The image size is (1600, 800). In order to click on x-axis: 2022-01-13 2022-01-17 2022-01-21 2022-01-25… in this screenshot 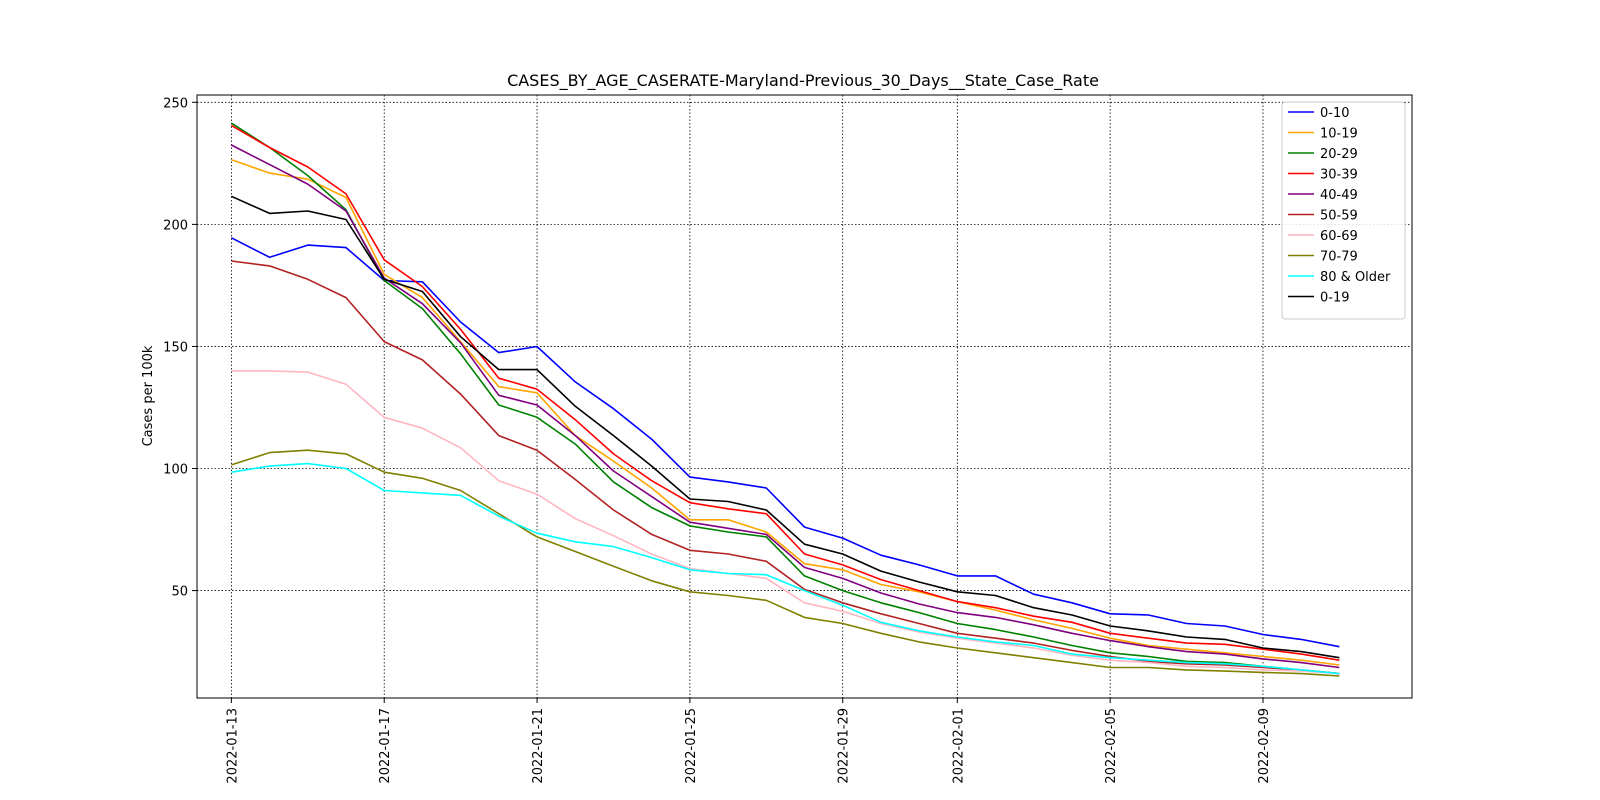, I will do `click(748, 741)`.